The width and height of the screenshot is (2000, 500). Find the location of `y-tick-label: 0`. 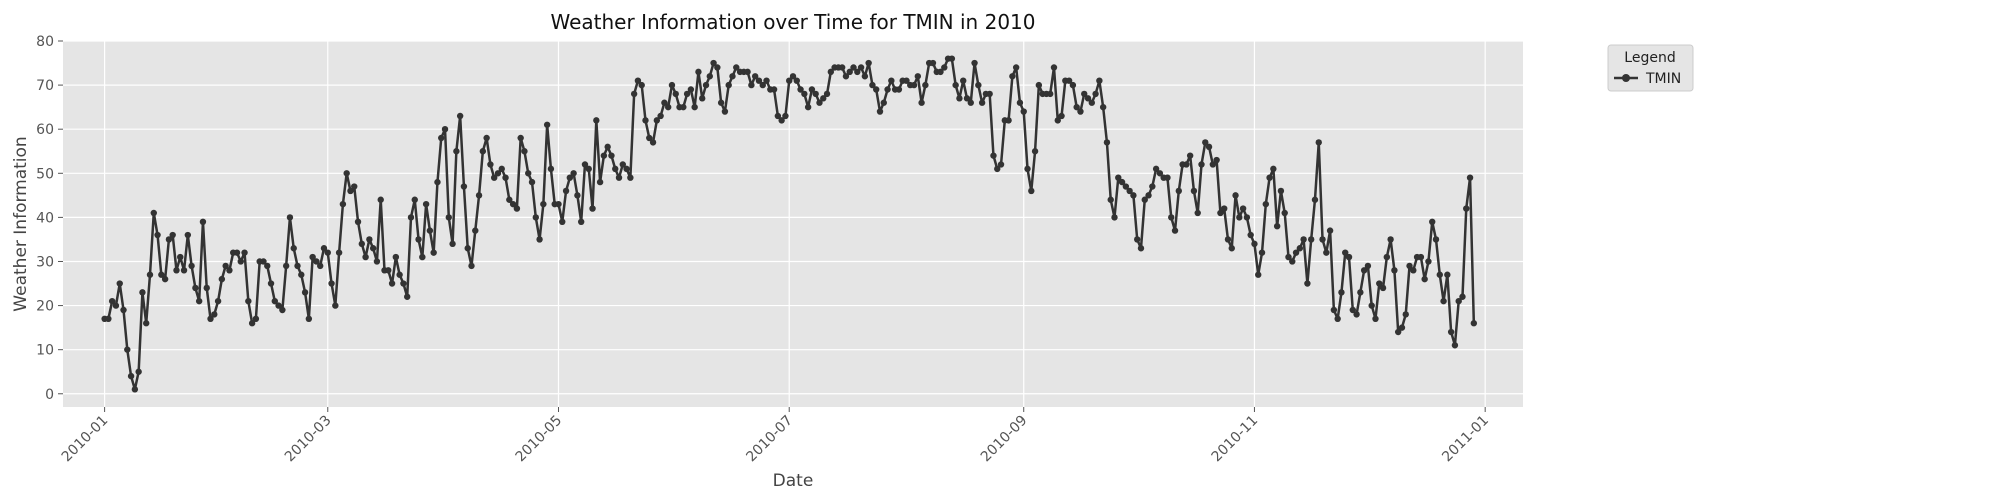

y-tick-label: 0 is located at coordinates (49, 395).